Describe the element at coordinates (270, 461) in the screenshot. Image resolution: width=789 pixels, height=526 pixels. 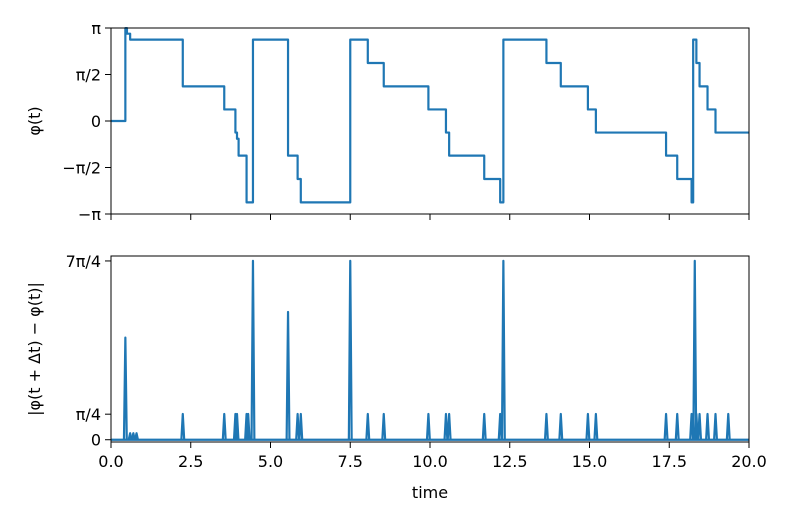
I see `time-x-tick-label: 5.0` at that location.